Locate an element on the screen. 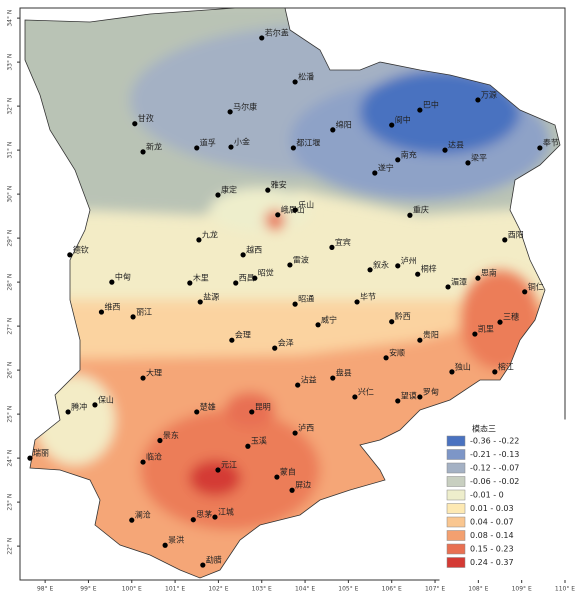 This screenshot has width=575, height=596. station-label: 贵阳 is located at coordinates (431, 335).